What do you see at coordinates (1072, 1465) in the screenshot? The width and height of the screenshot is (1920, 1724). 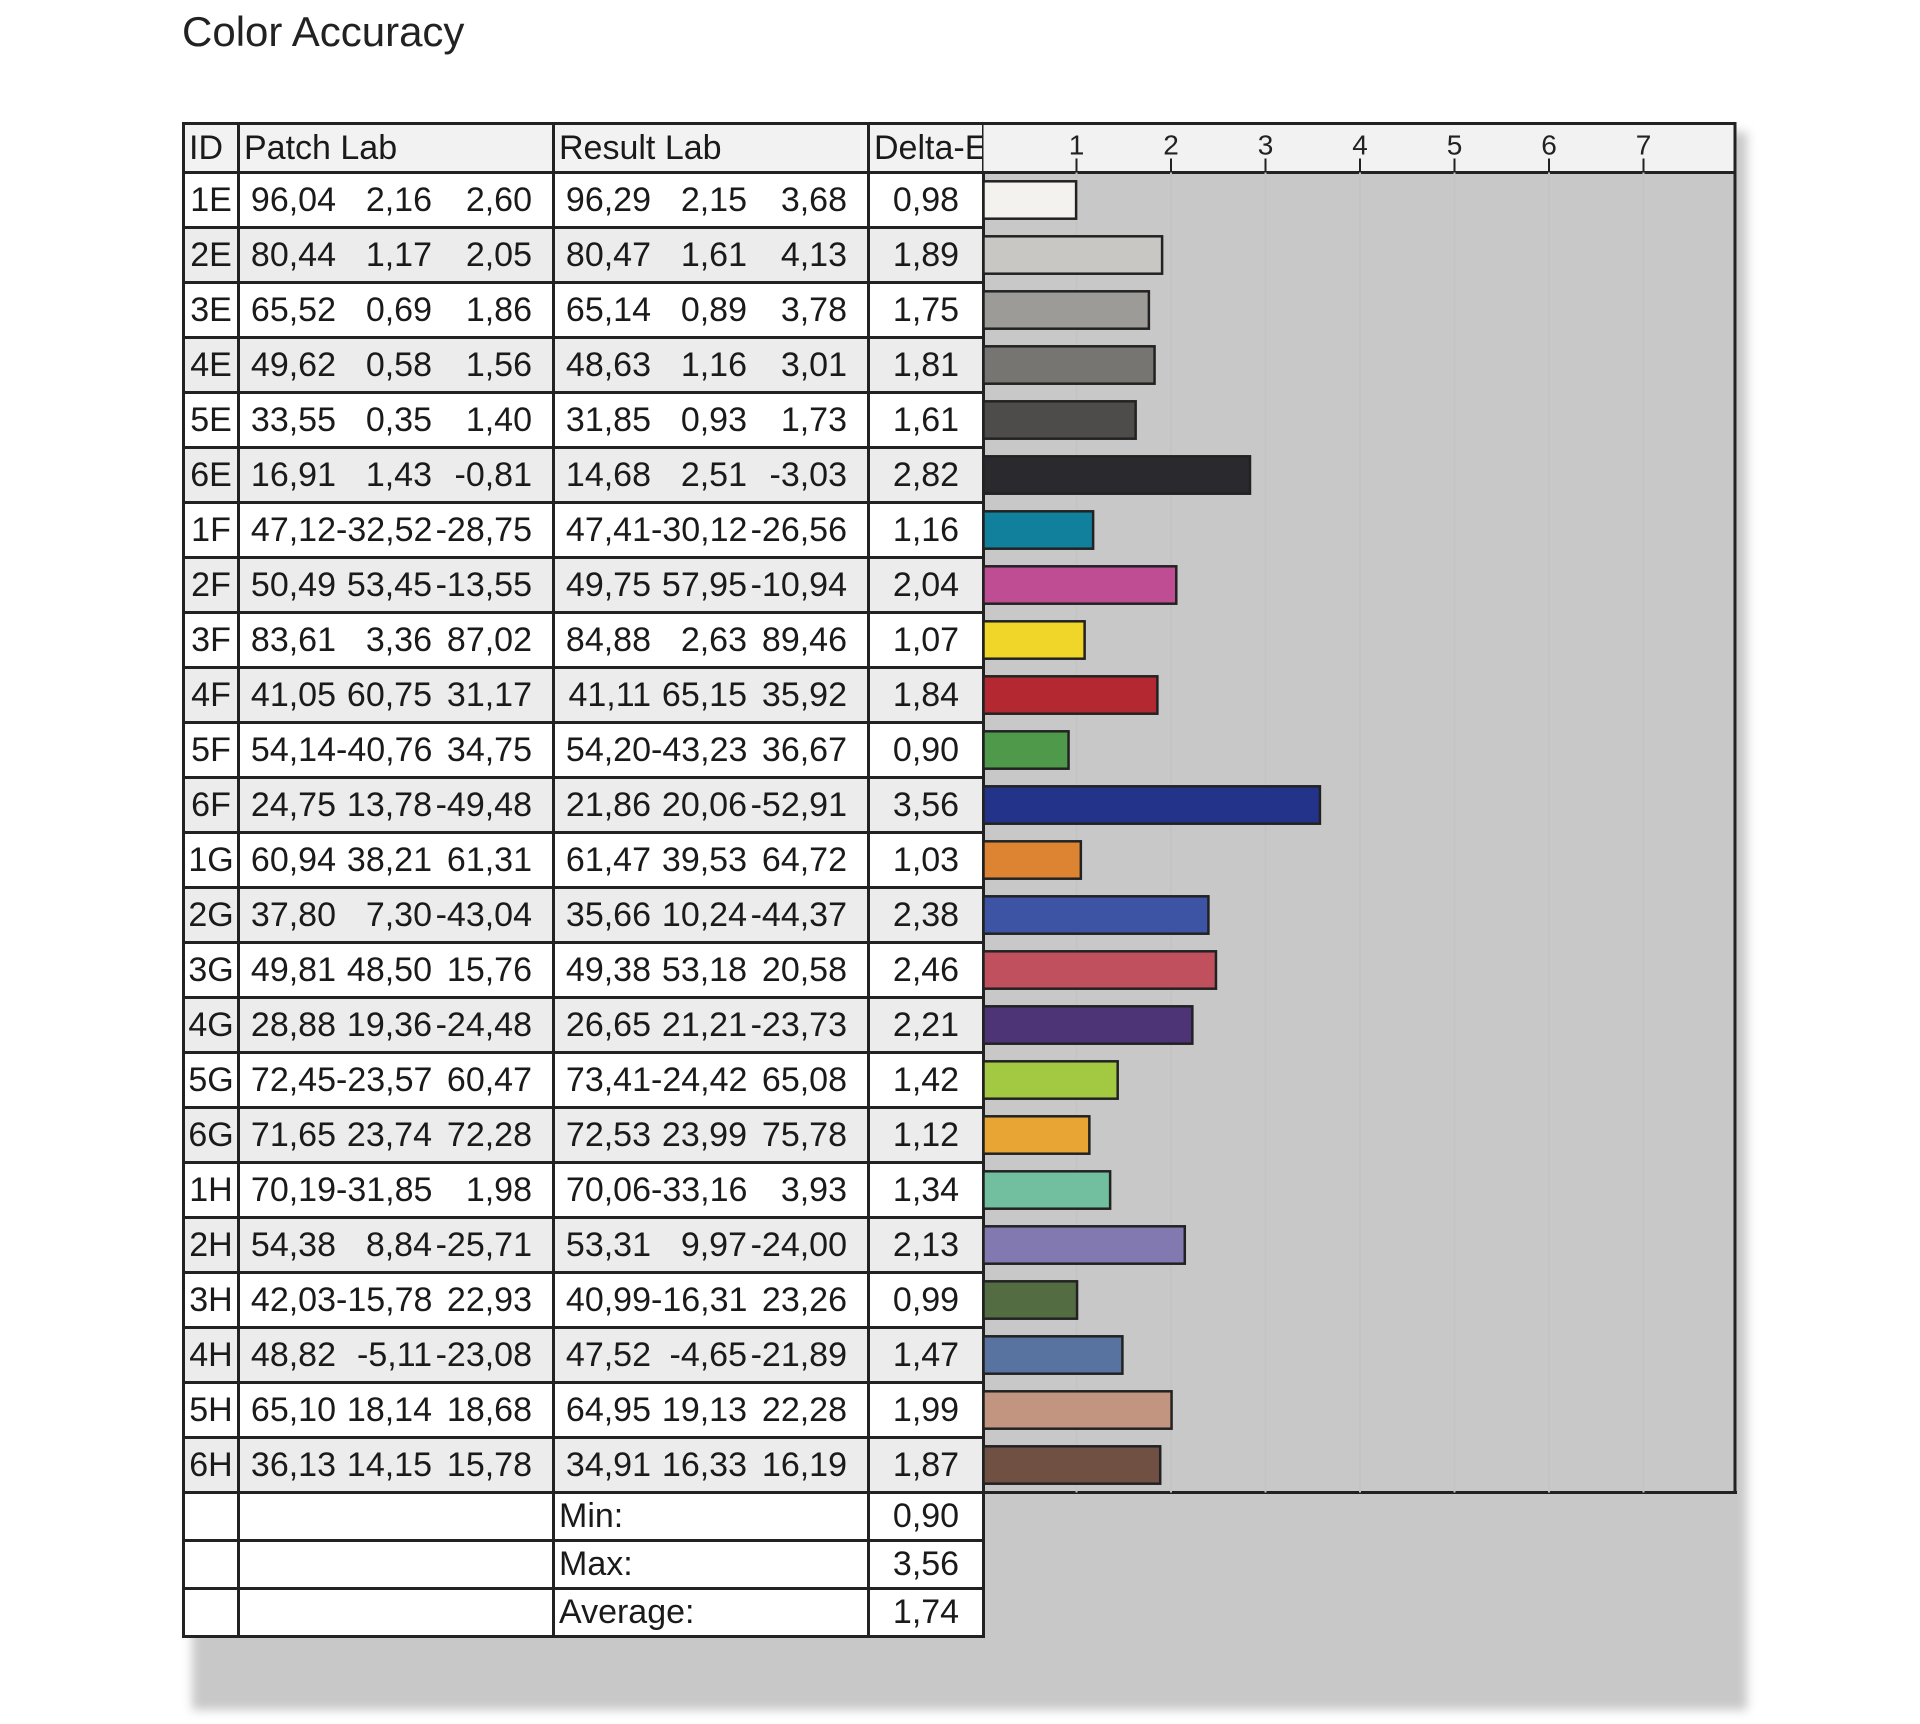 I see `bar-6H` at bounding box center [1072, 1465].